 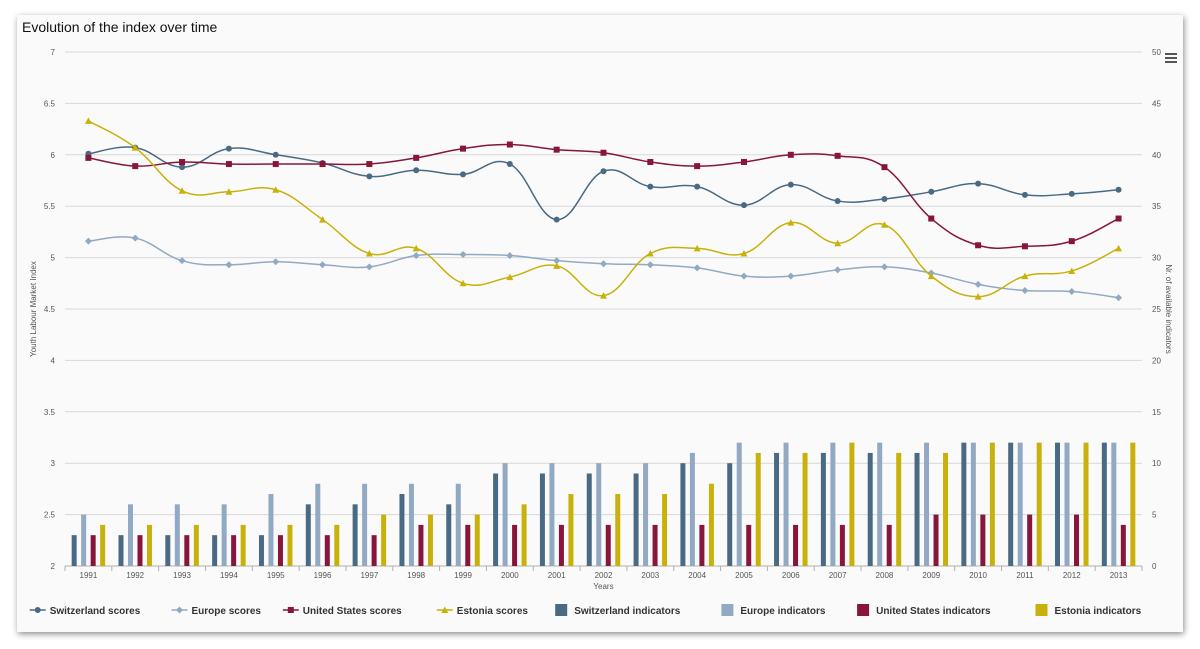 I want to click on y-tick-label: 6, so click(x=53, y=155).